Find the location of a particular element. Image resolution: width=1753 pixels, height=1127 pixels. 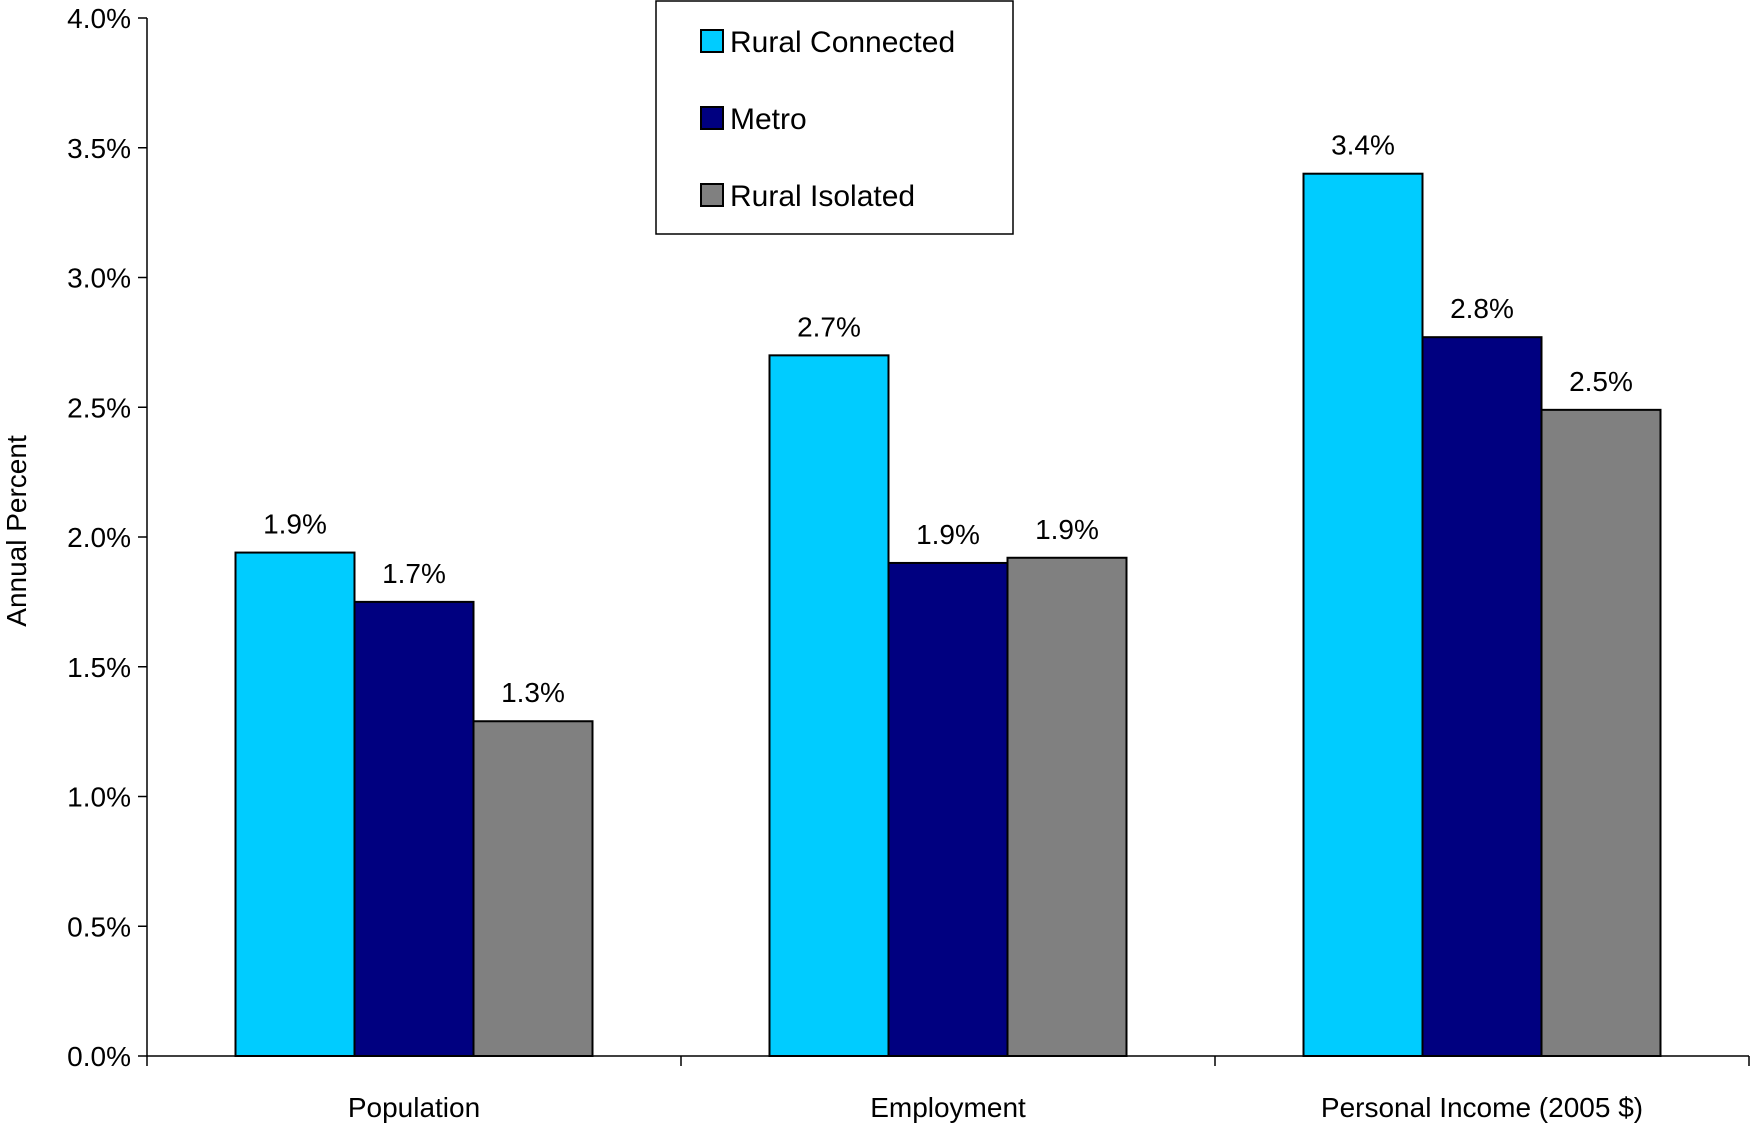

x-tick-label: Employment is located at coordinates (948, 1107).